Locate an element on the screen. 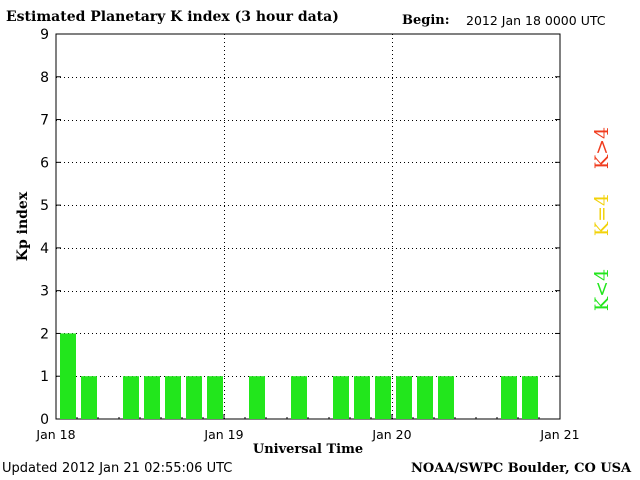 This screenshot has width=640, height=480. y-tick-label: 3 is located at coordinates (44, 292).